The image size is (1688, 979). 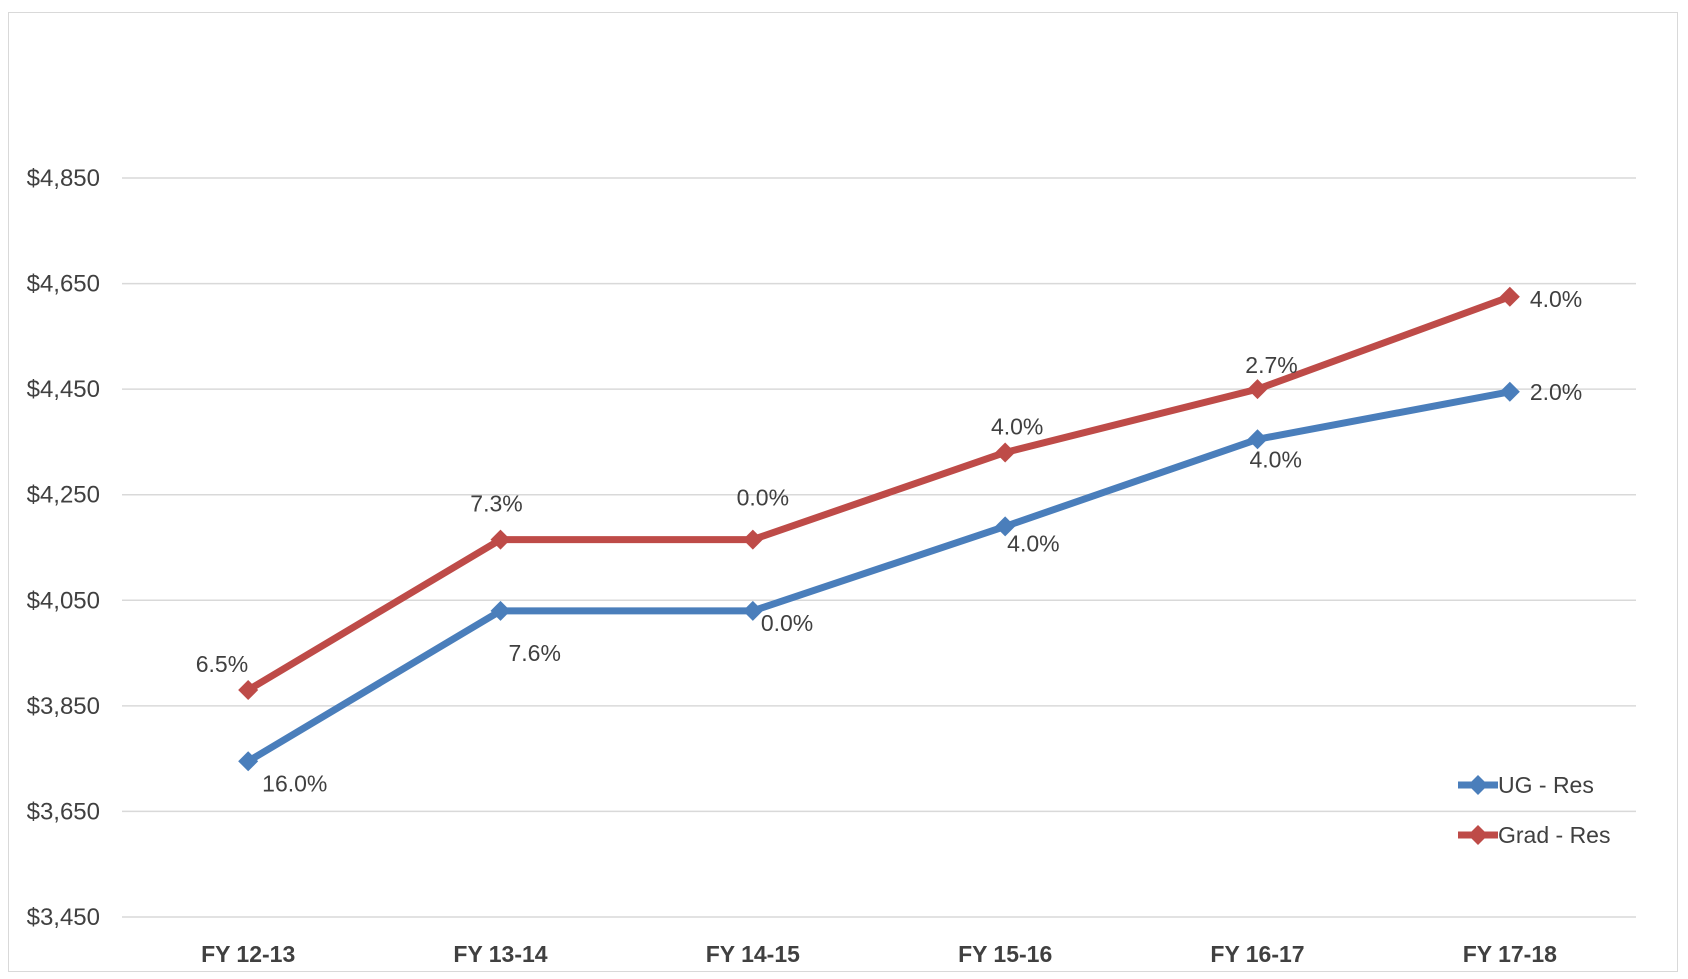 I want to click on x-tick-label: FY 12-13, so click(x=248, y=954).